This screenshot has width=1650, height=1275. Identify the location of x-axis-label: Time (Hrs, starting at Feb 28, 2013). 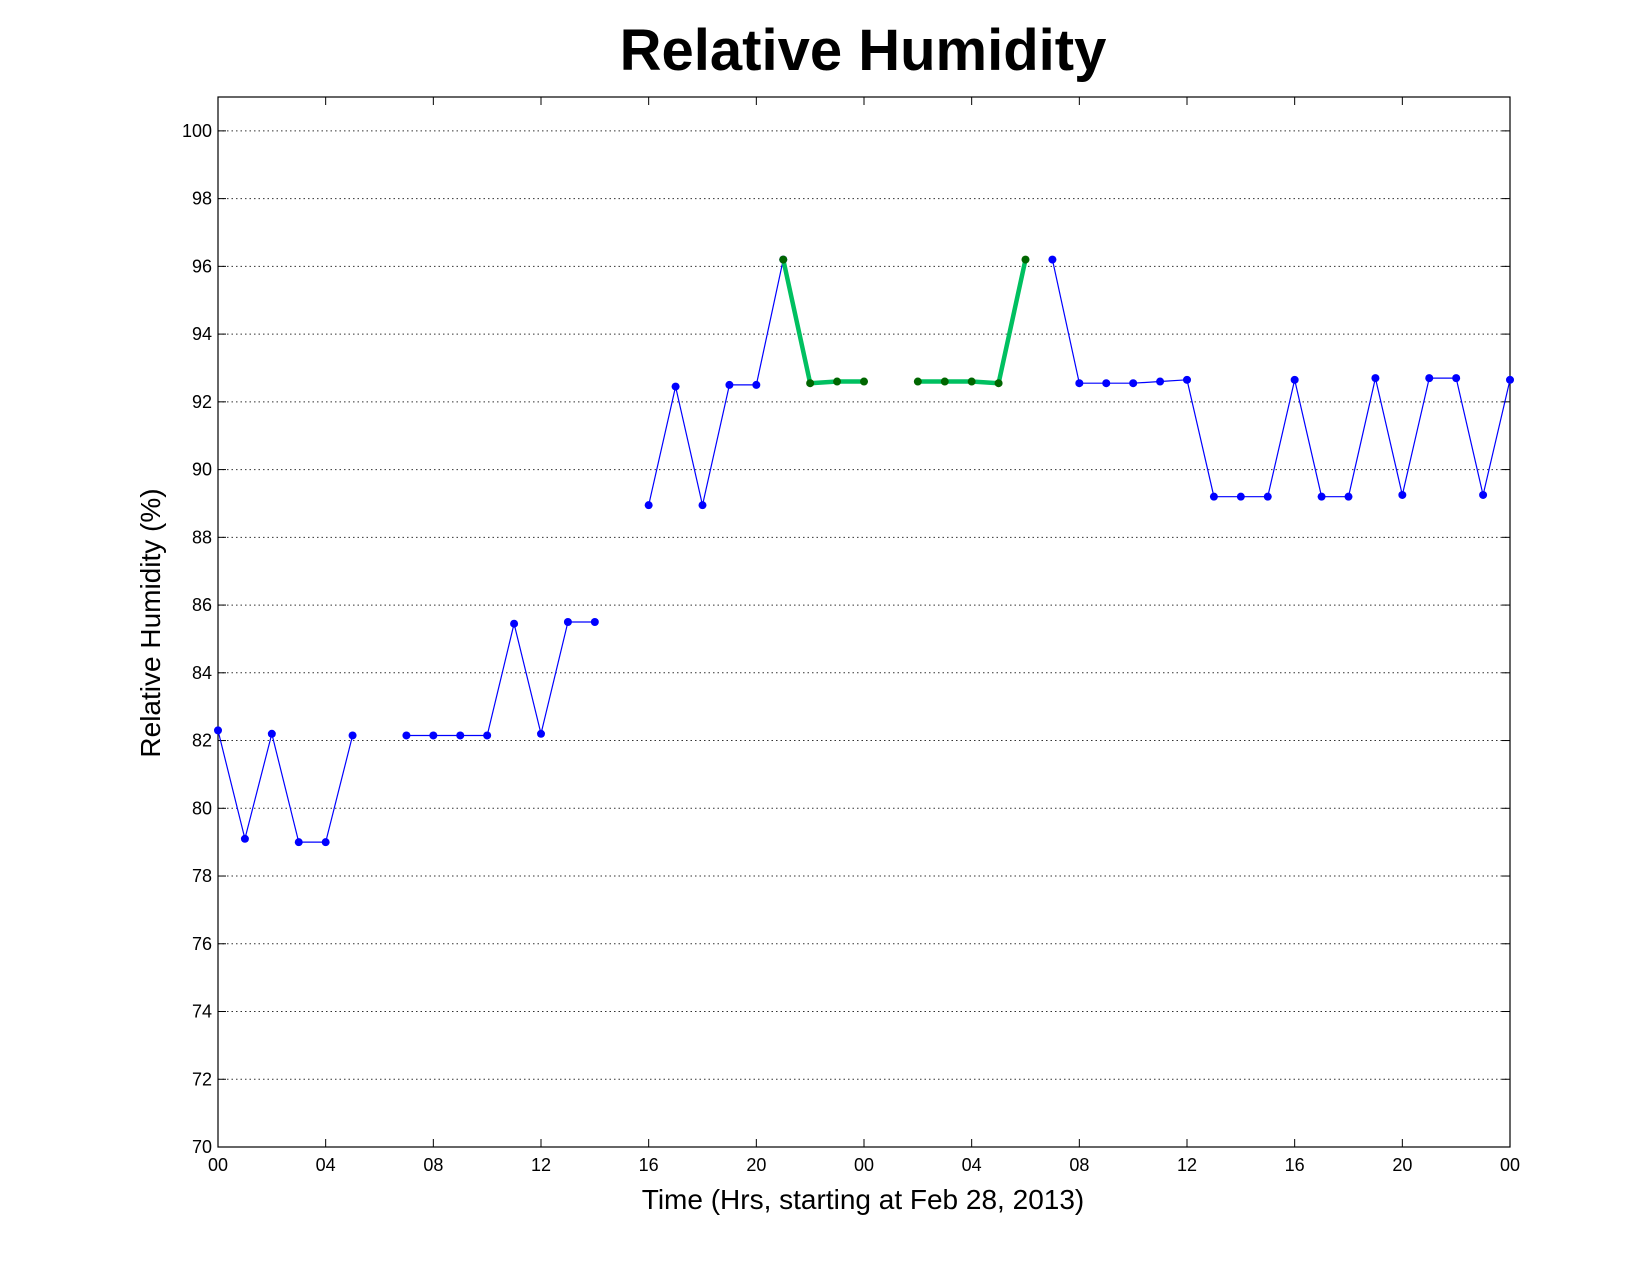
(863, 1199).